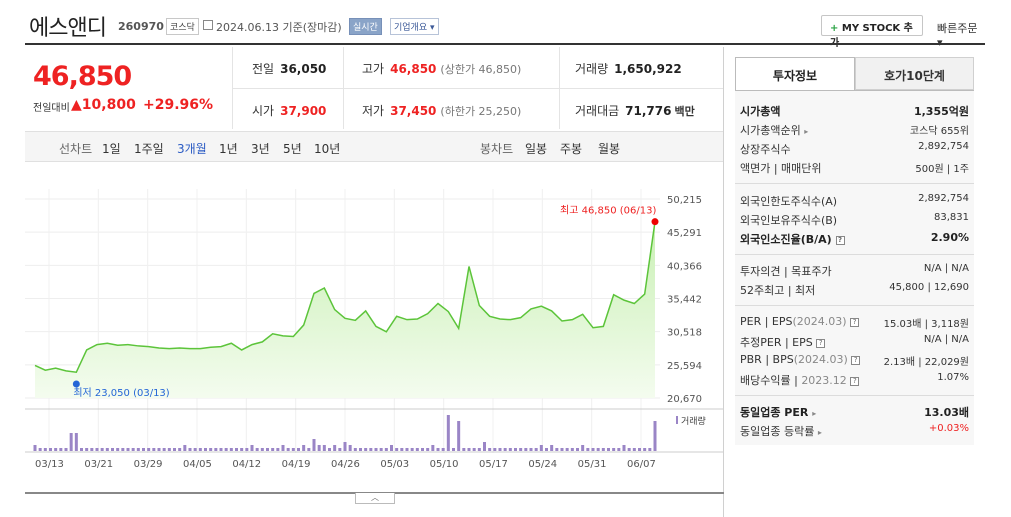 This screenshot has height=517, width=1011. Describe the element at coordinates (914, 73) in the screenshot. I see `tab-orderbook: 호가10단계` at that location.